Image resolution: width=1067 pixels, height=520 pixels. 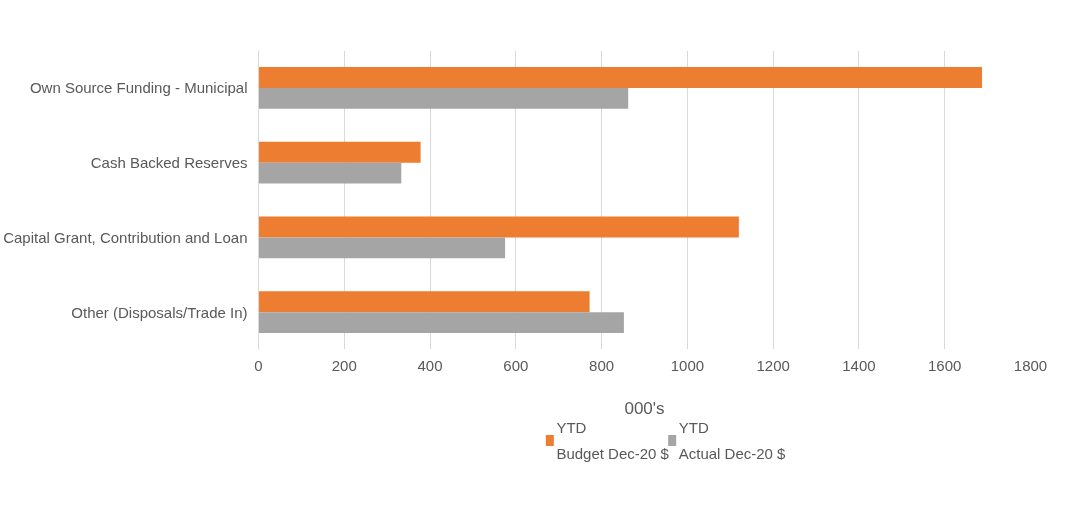 I want to click on x-tick-label: 0, so click(x=258, y=365).